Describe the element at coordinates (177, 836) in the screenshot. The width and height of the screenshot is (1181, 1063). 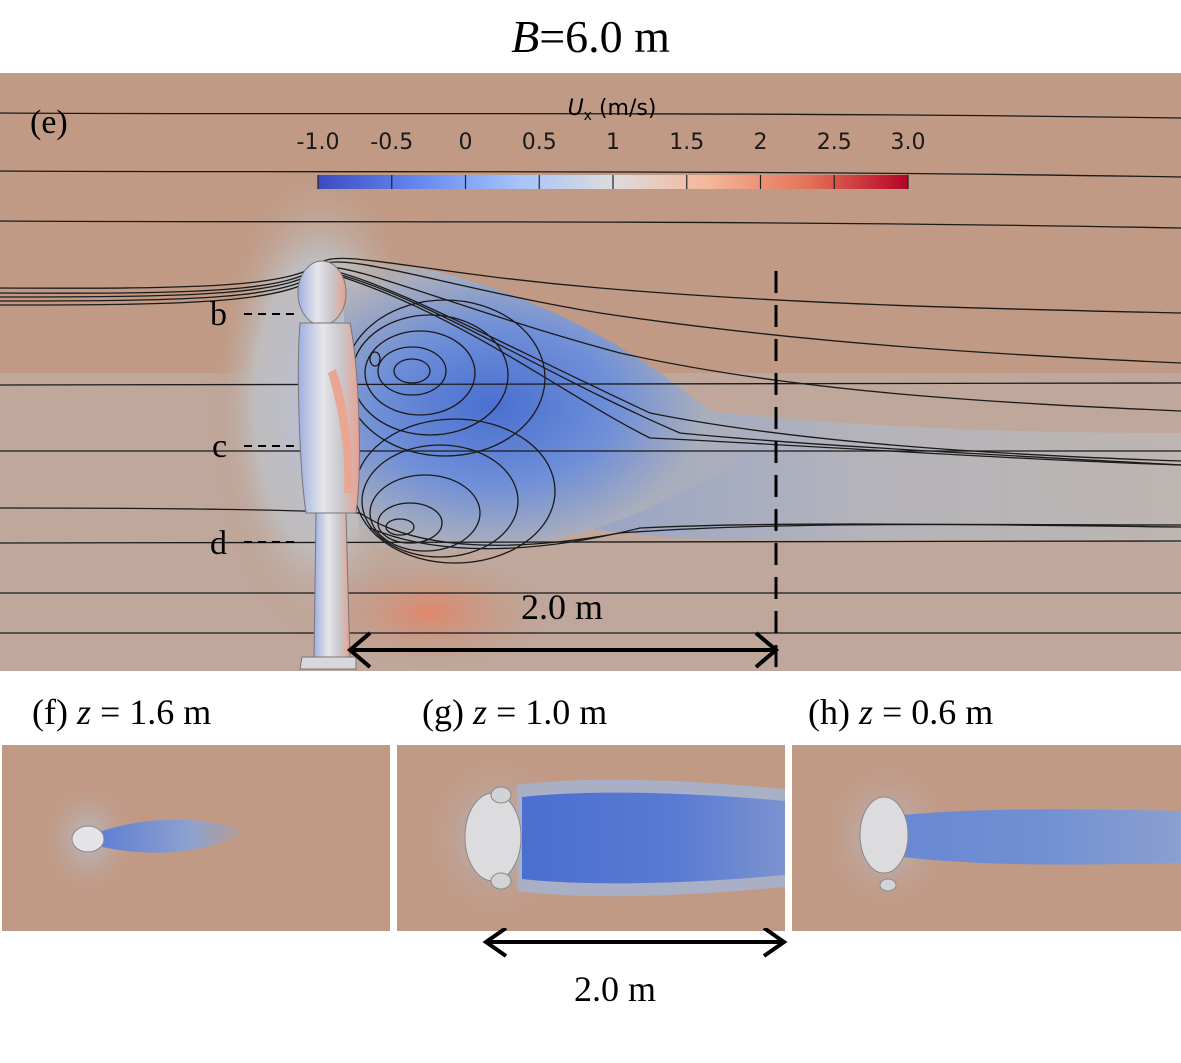
I see `panel-f-wake` at that location.